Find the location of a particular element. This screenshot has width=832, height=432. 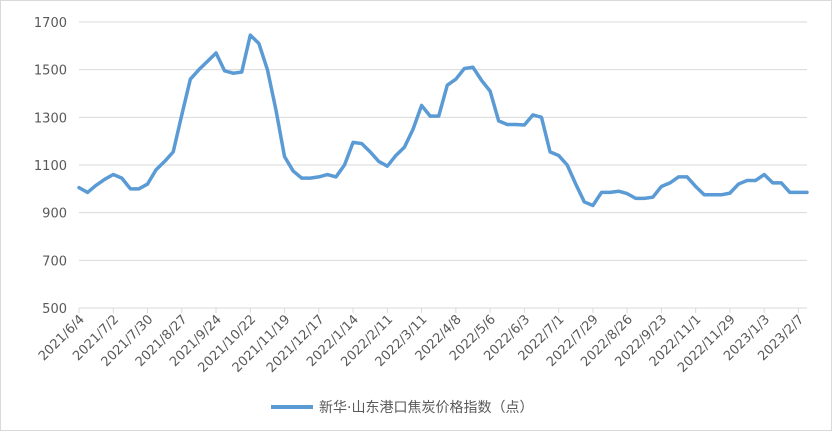

y-tick-label: 900 is located at coordinates (54, 214).